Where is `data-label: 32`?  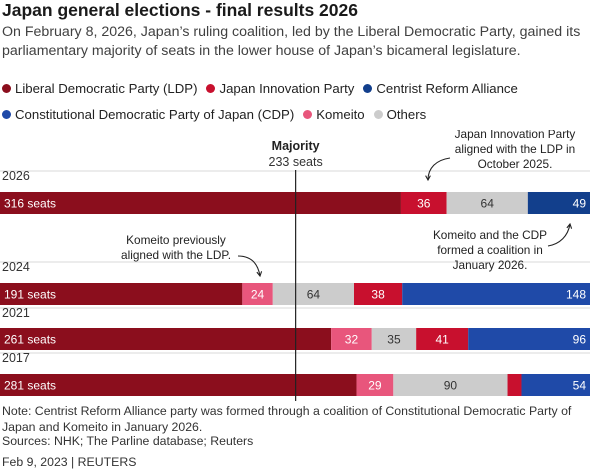
data-label: 32 is located at coordinates (352, 340).